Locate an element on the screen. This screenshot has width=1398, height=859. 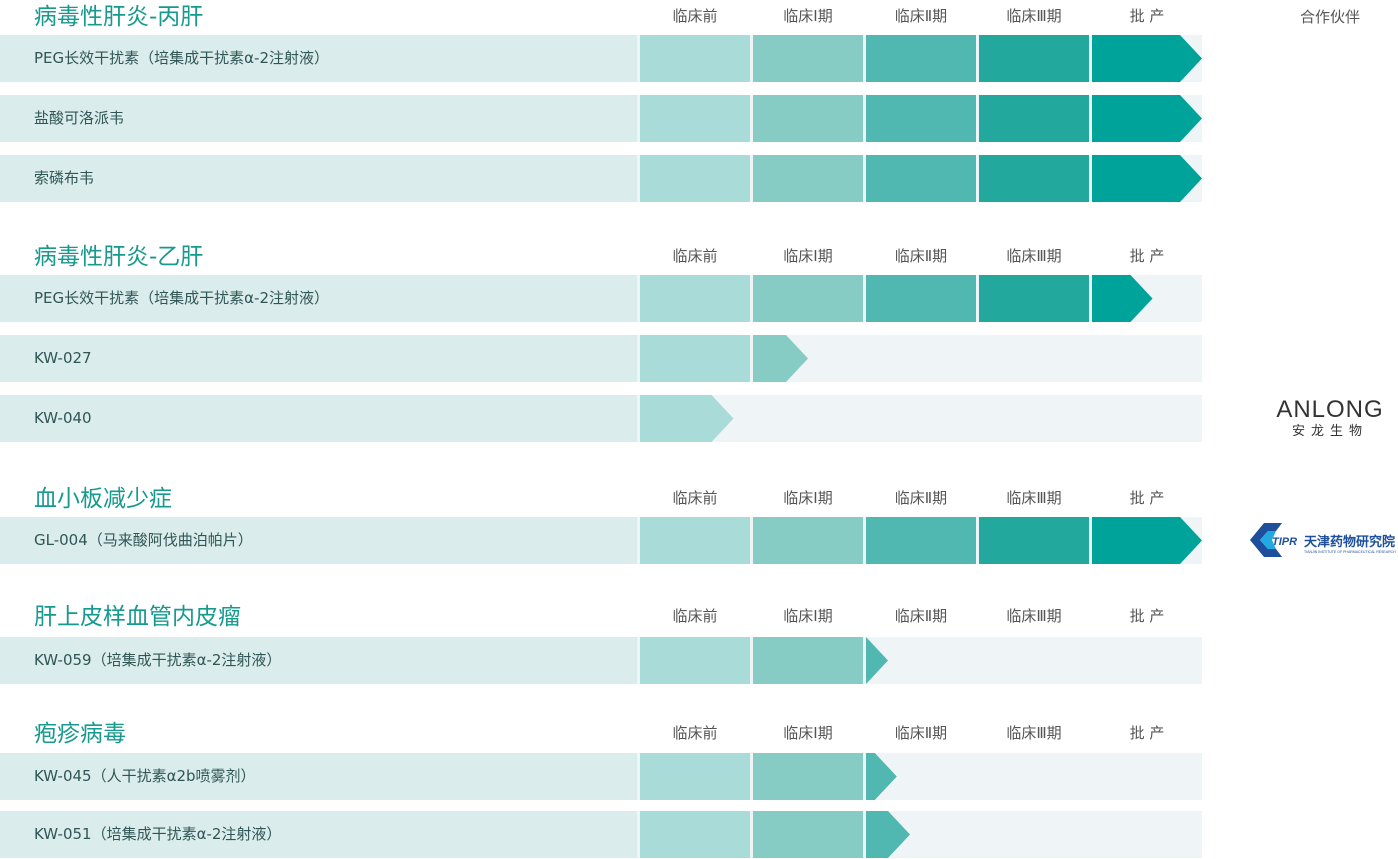
row-label: KW-027 is located at coordinates (318, 358).